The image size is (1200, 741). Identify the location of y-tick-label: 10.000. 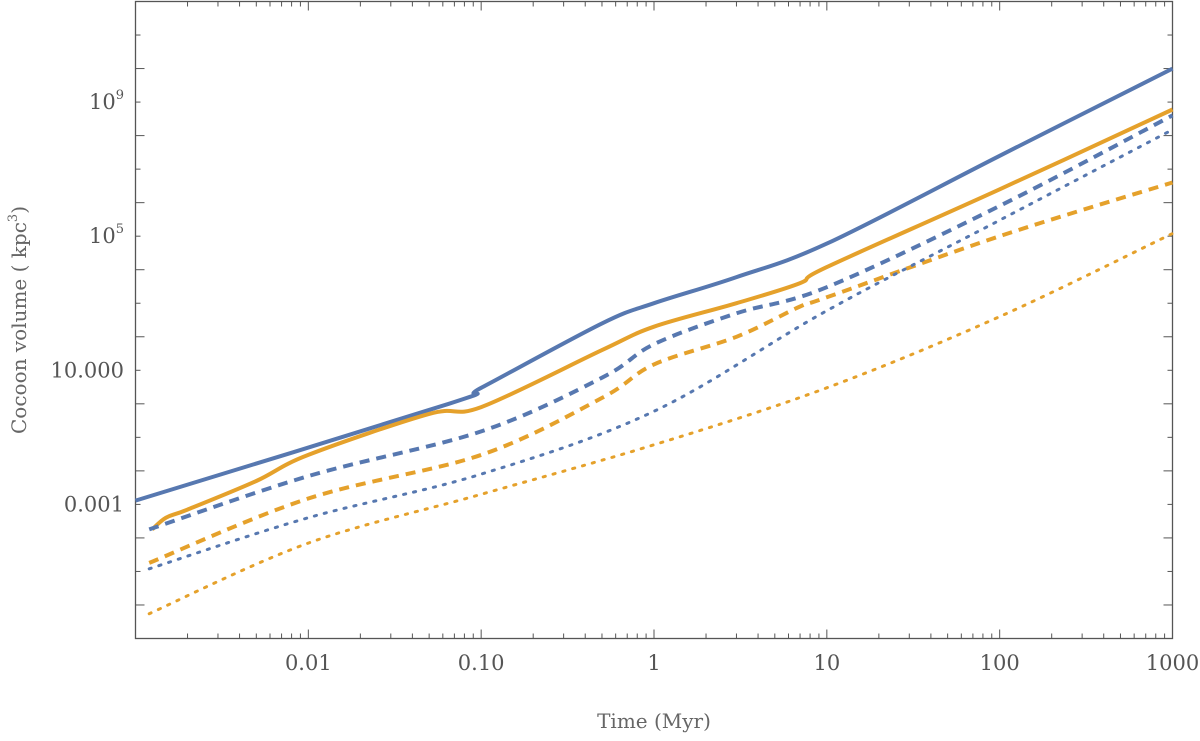
(87, 370).